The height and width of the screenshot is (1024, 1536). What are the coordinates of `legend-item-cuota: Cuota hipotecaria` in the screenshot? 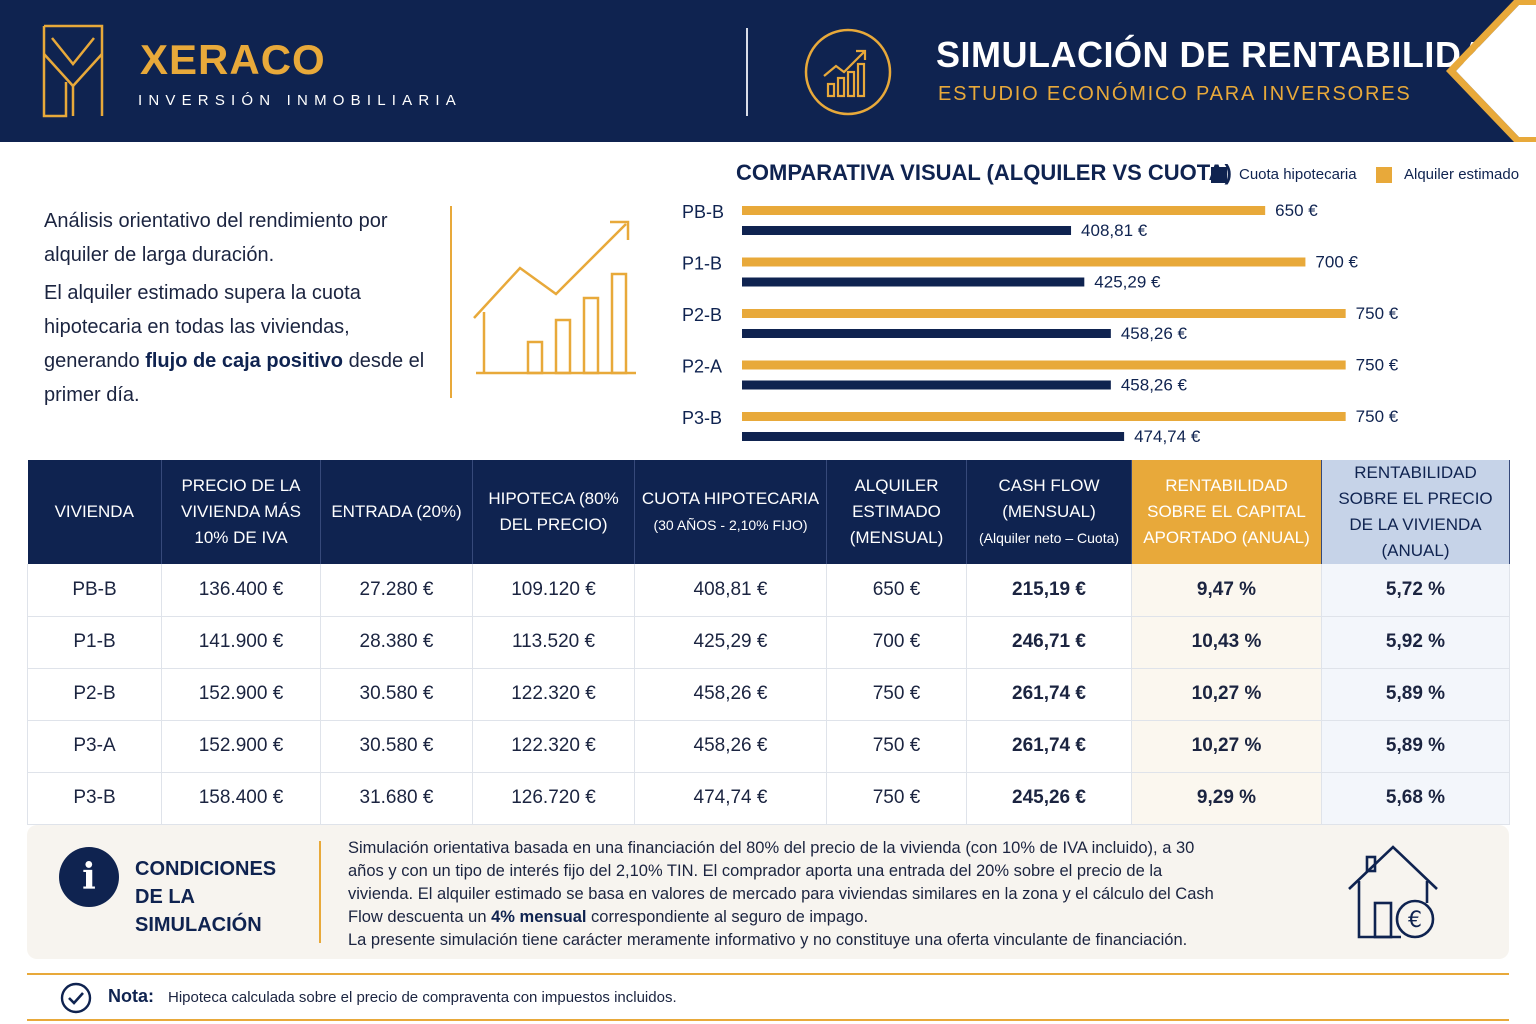 It's located at (1284, 174).